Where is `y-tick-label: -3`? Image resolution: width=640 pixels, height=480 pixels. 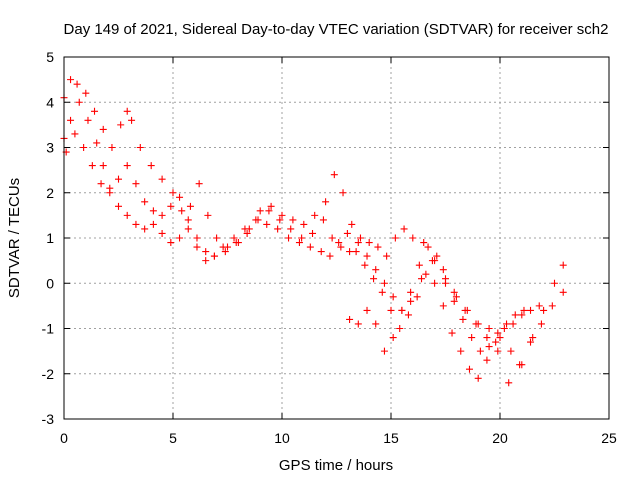
y-tick-label: -3 is located at coordinates (48, 419).